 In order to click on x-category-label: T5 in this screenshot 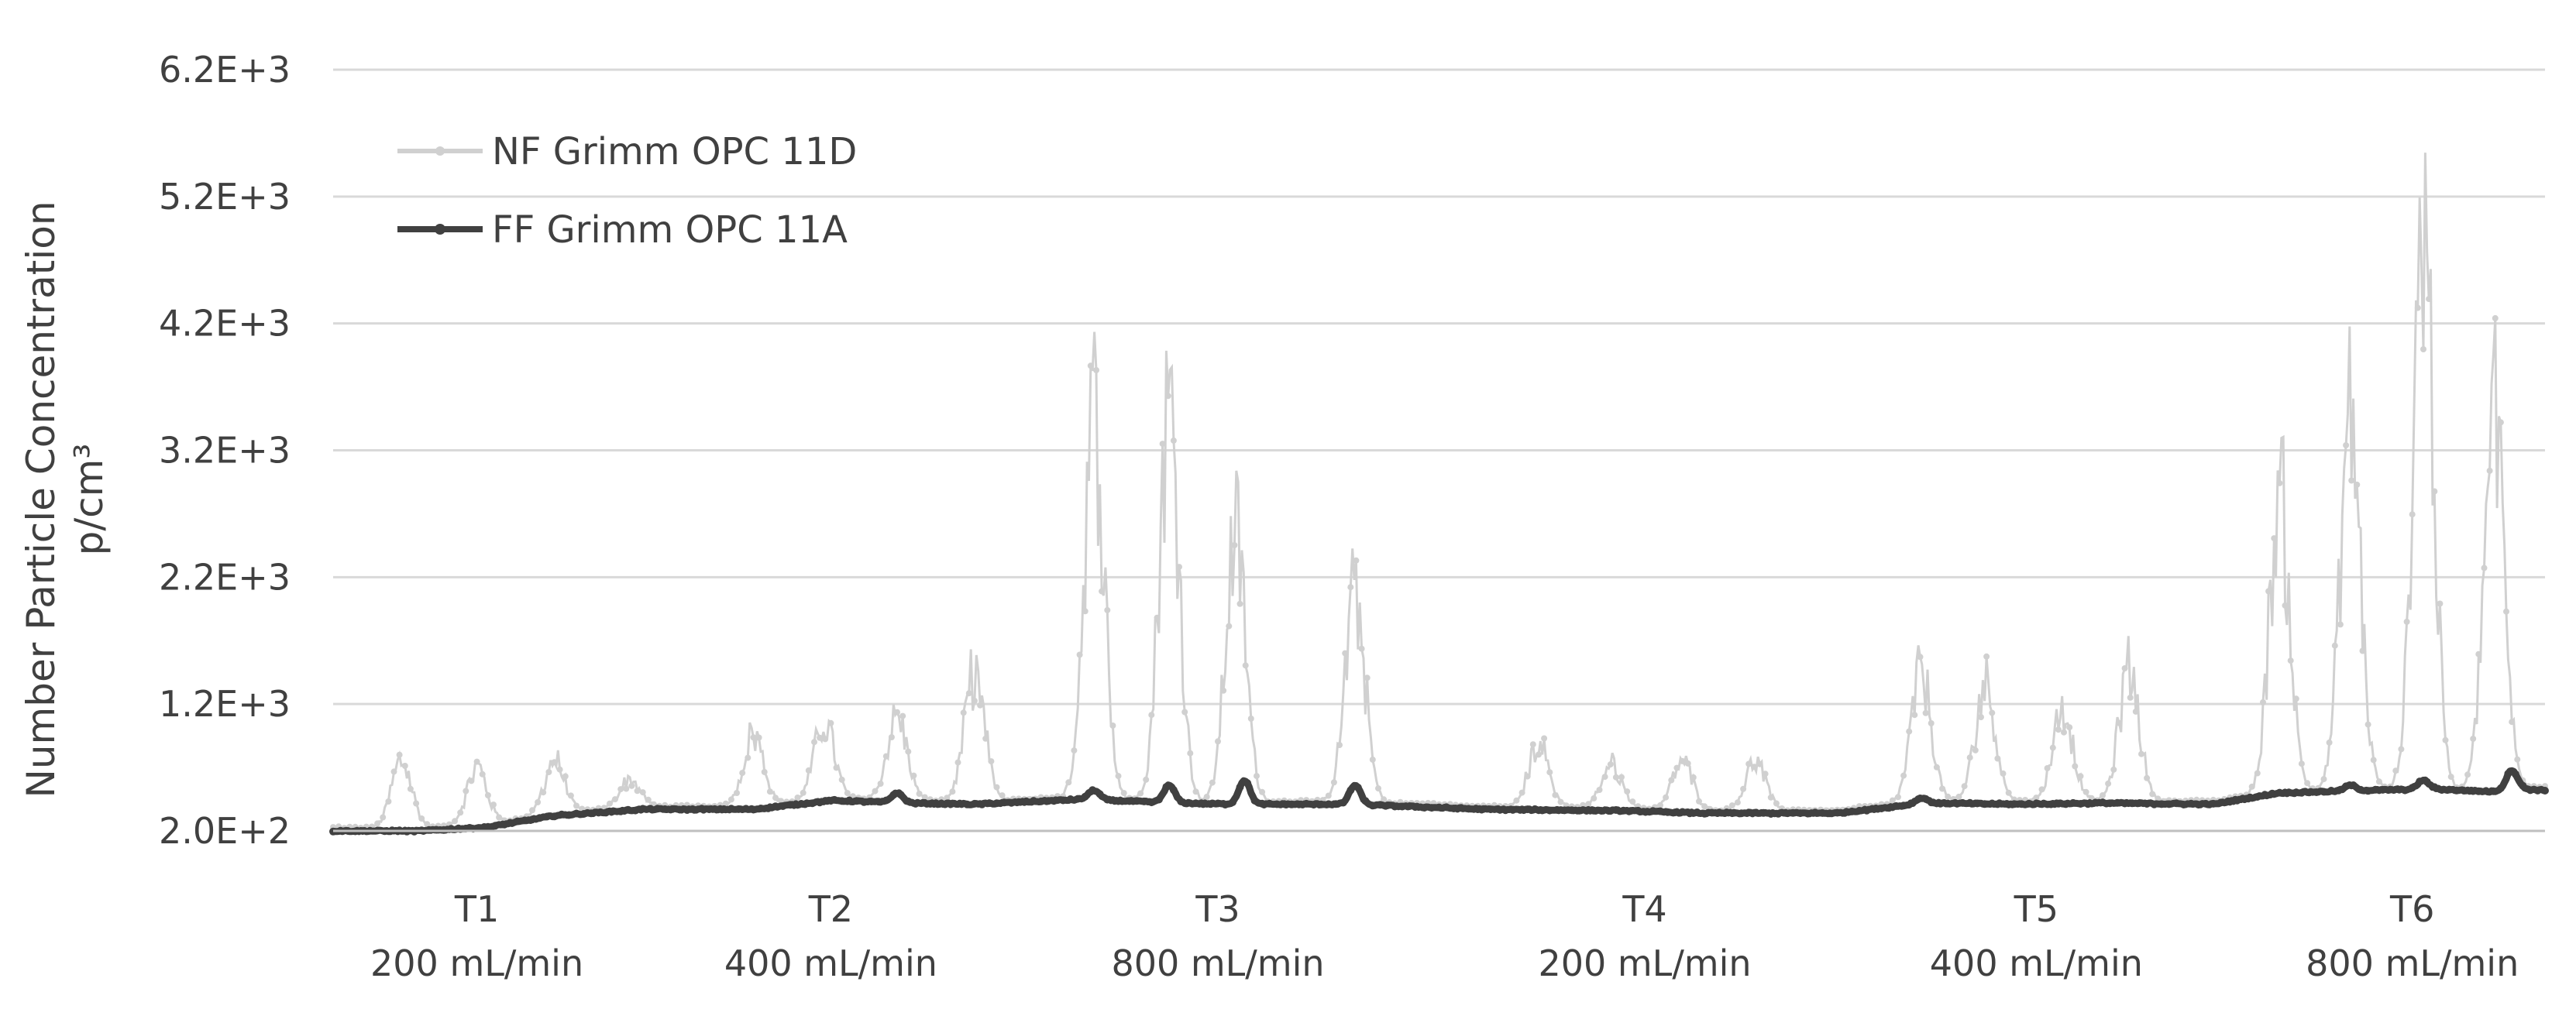, I will do `click(2036, 909)`.